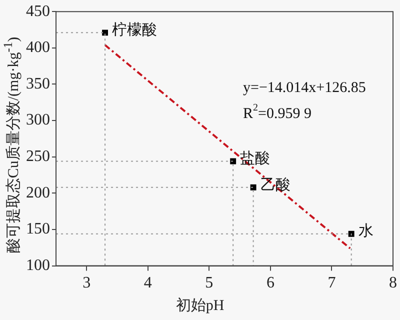  Describe the element at coordinates (304, 88) in the screenshot. I see `annotation: y=−14.014x+126.85` at that location.